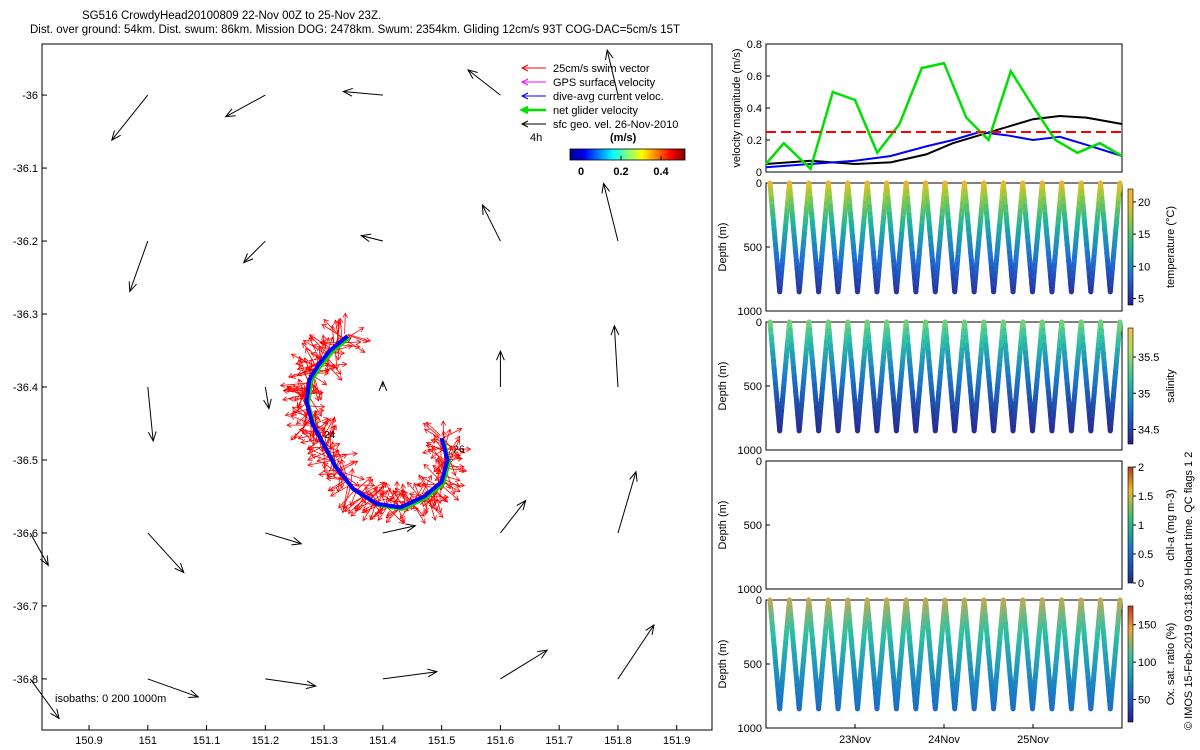 The width and height of the screenshot is (1200, 750). Describe the element at coordinates (1171, 386) in the screenshot. I see `colorbar-label: salinity` at that location.